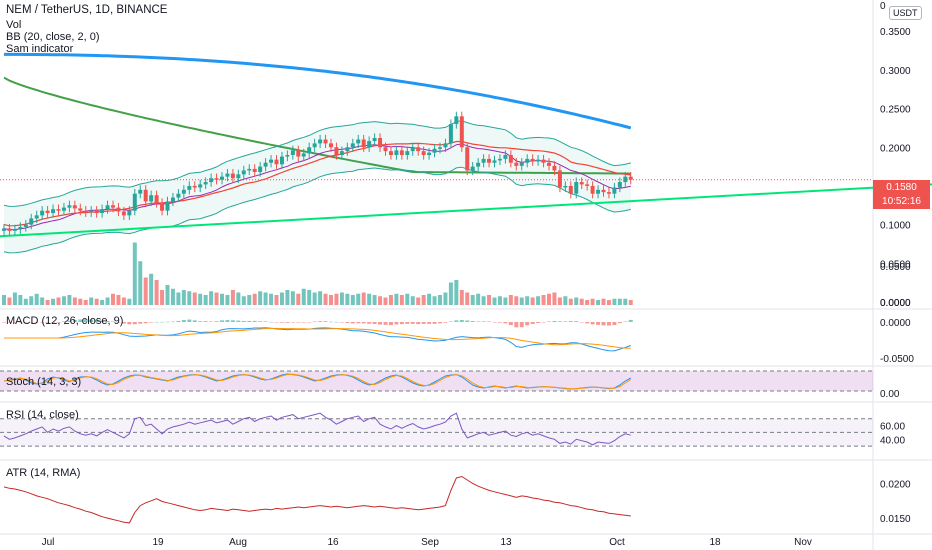 The image size is (932, 550). What do you see at coordinates (892, 427) in the screenshot?
I see `rsi-tick-label-0: 60.00` at bounding box center [892, 427].